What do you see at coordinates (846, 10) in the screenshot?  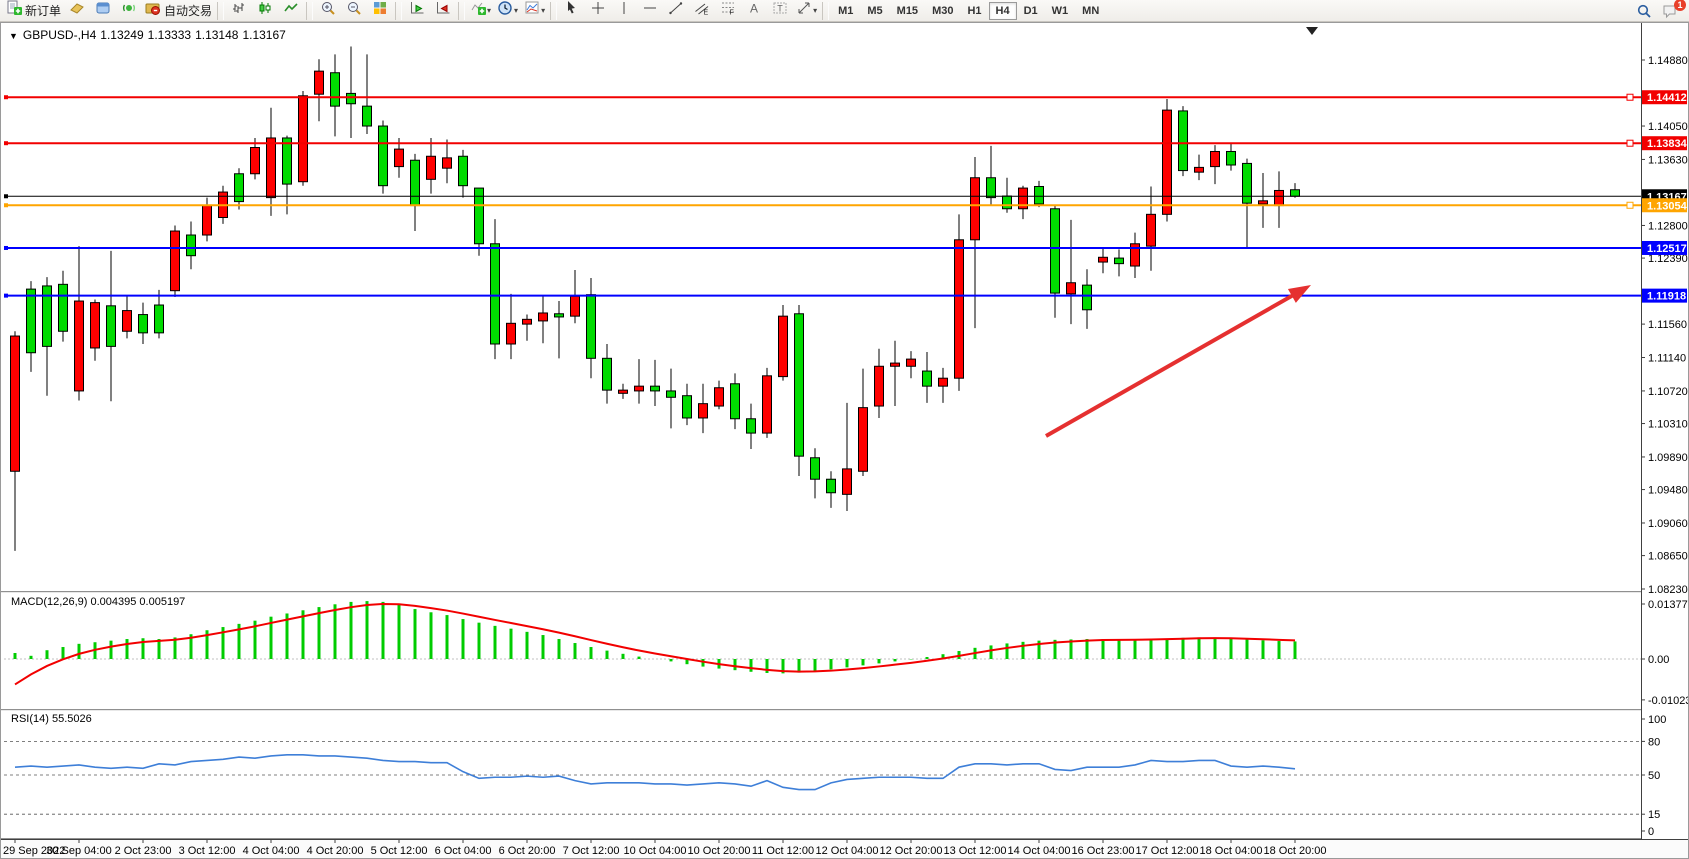 I see `timeframe-button-m1: M1` at bounding box center [846, 10].